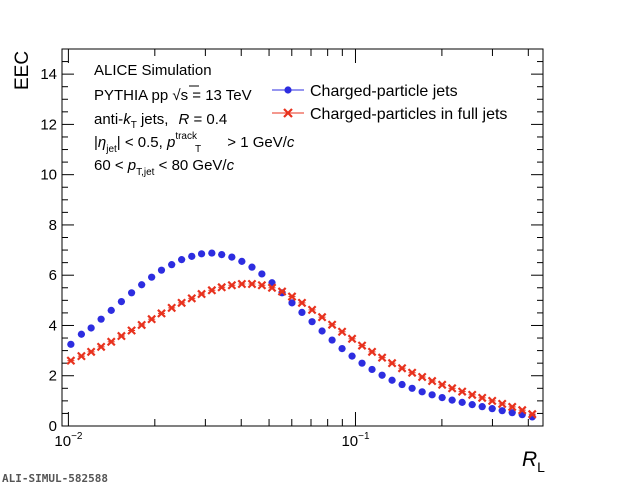 This screenshot has height=486, width=620. What do you see at coordinates (173, 95) in the screenshot?
I see `annotation-collision: PYTHIA pp √s = 13 TeV` at bounding box center [173, 95].